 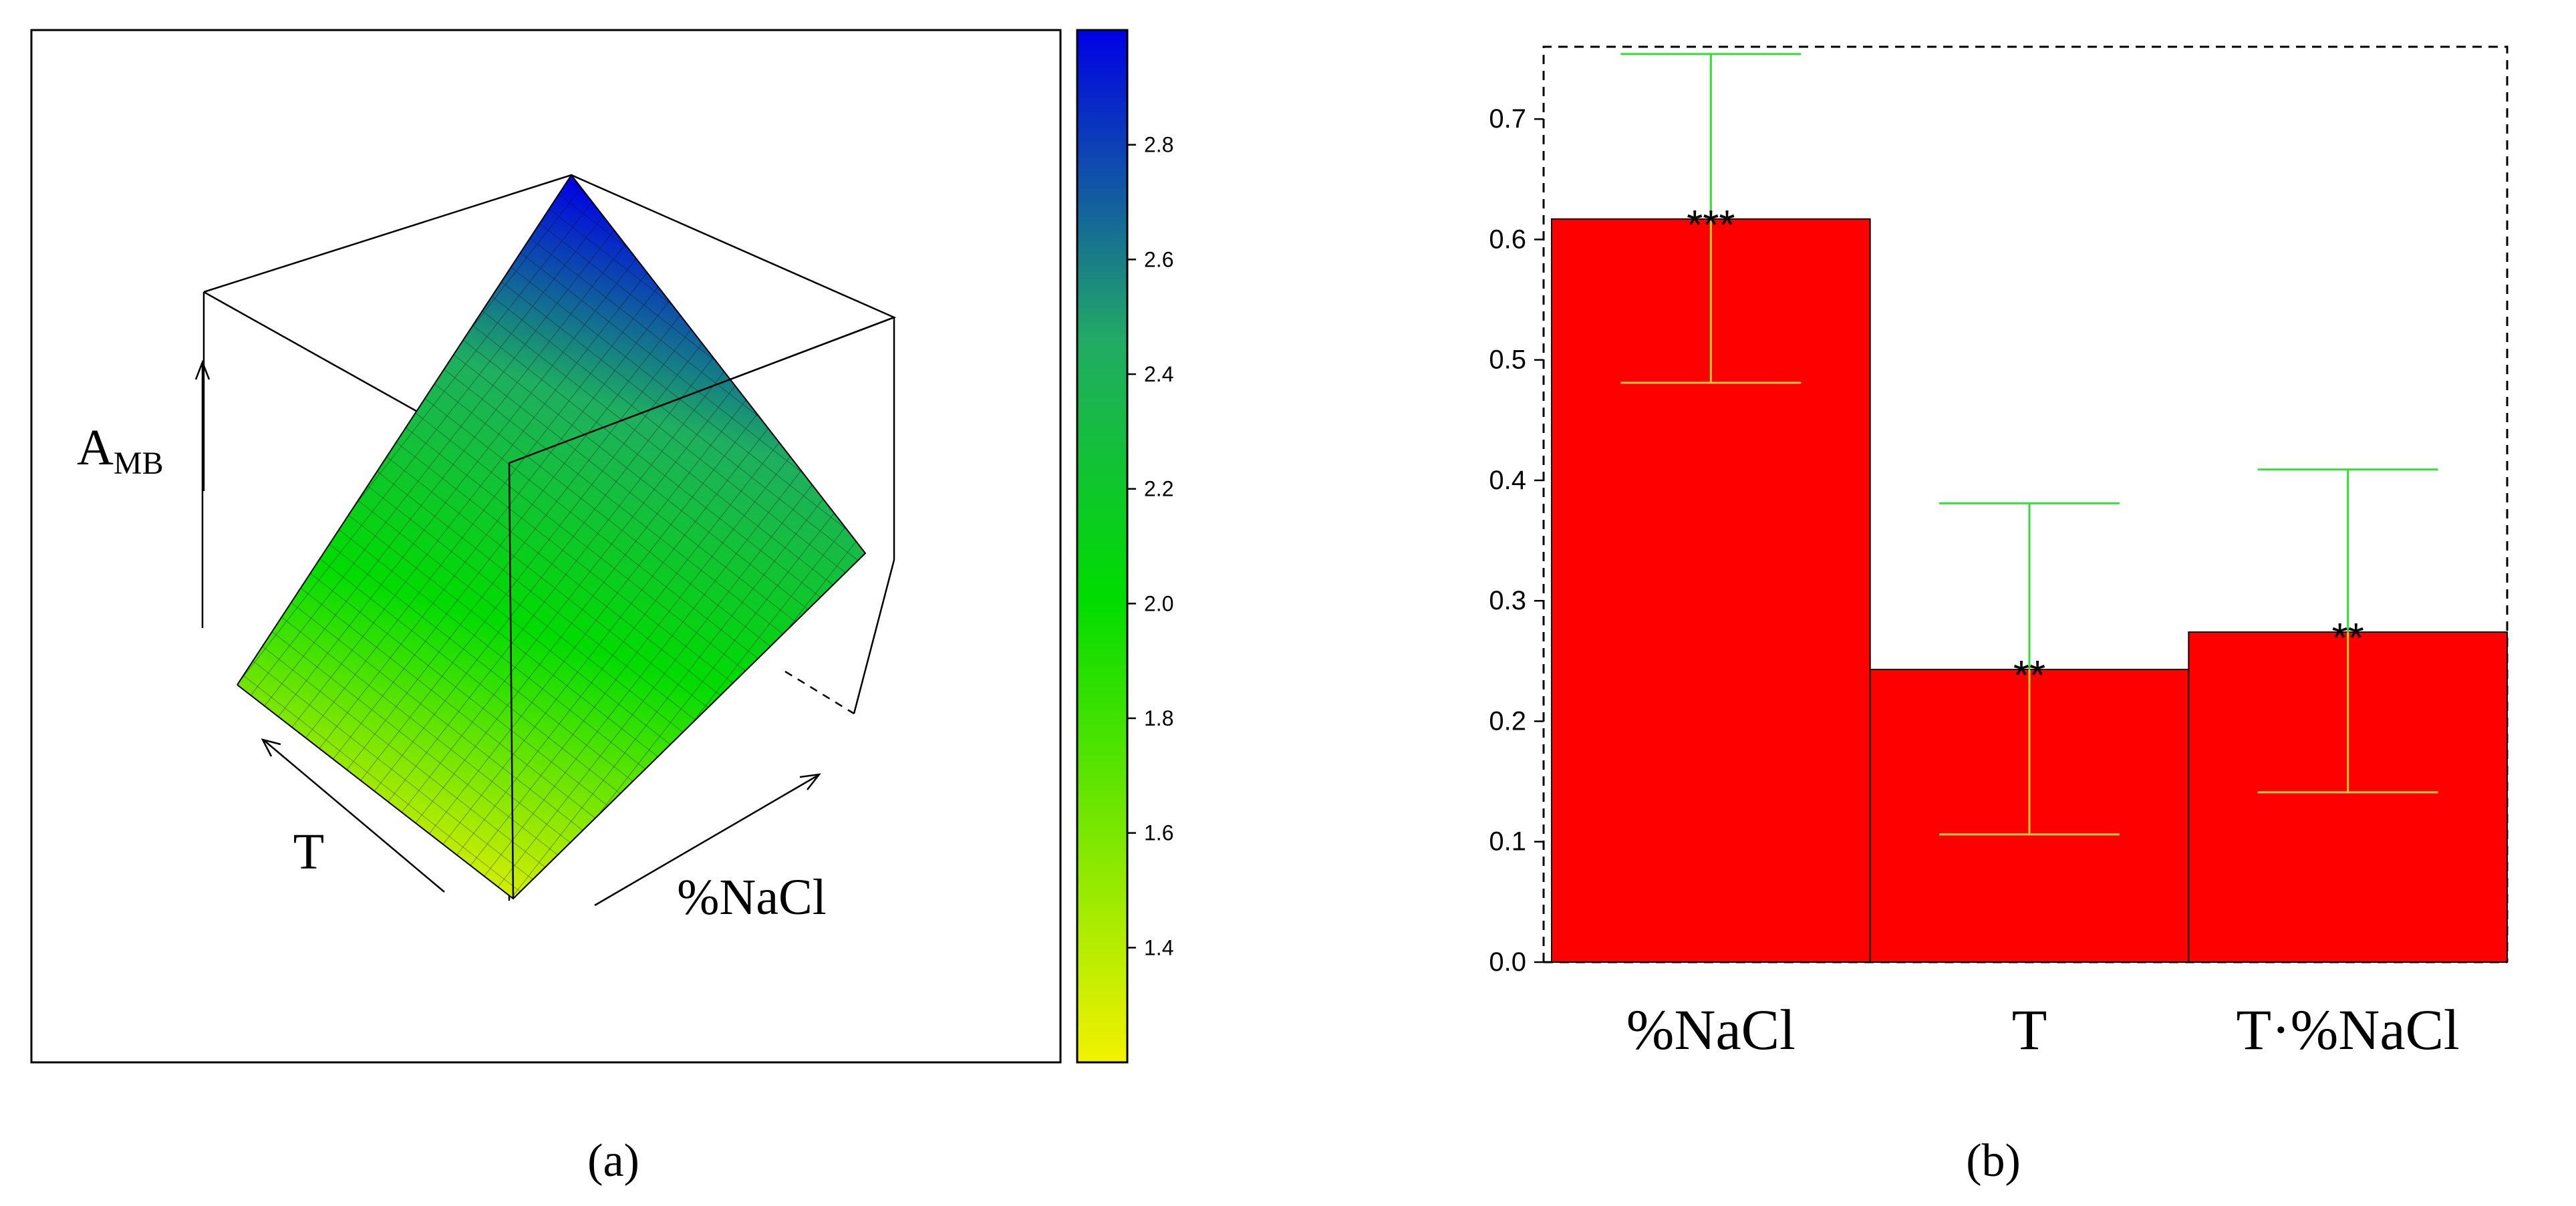 What do you see at coordinates (1158, 489) in the screenshot?
I see `colorbar-tick-label: 2.2` at bounding box center [1158, 489].